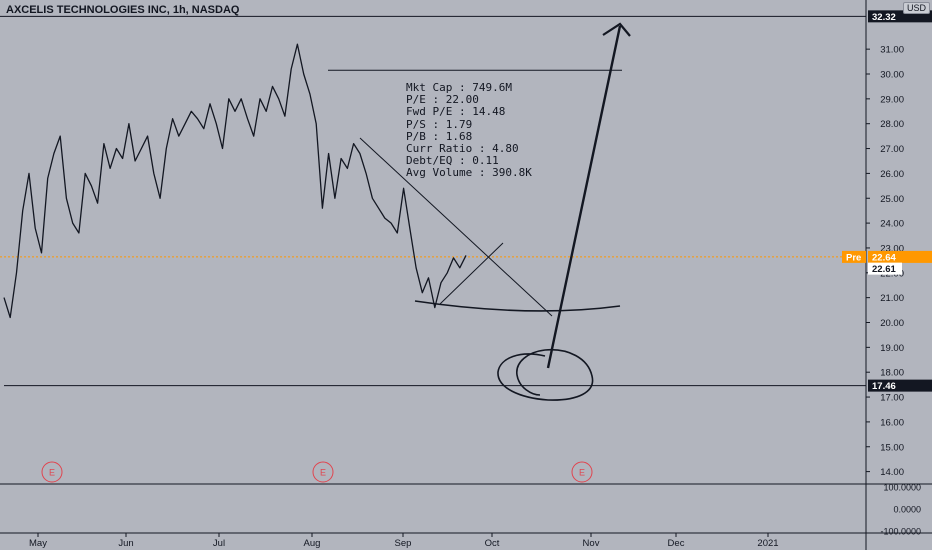 This screenshot has width=932, height=550. Describe the element at coordinates (591, 543) in the screenshot. I see `time-tick-label: Nov` at that location.